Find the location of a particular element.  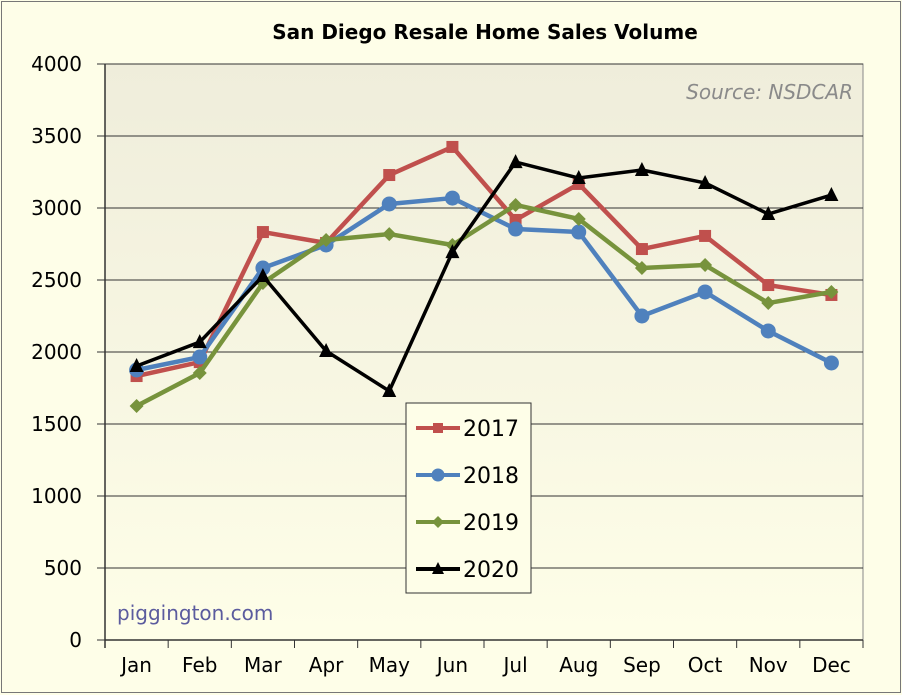

y-tick-label: 0 is located at coordinates (75, 640).